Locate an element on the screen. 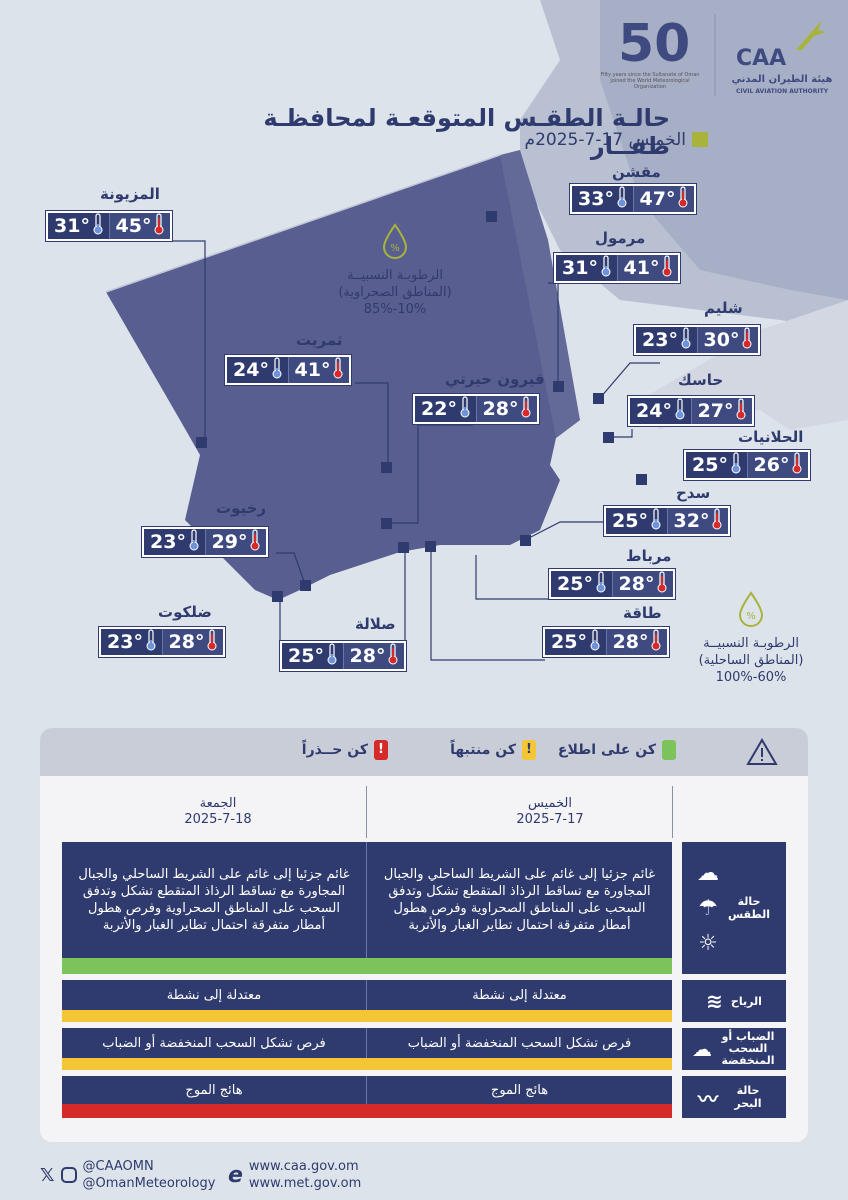 Image resolution: width=848 pixels, height=1200 pixels. wind-icon: ≋ is located at coordinates (714, 1001).